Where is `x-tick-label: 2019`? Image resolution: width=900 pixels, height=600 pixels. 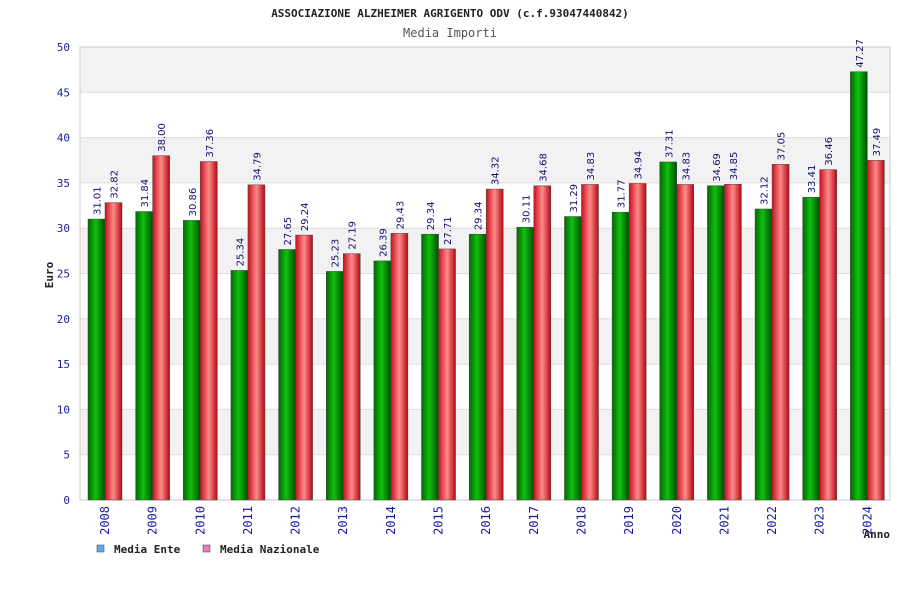
x-tick-label: 2019 is located at coordinates (629, 520).